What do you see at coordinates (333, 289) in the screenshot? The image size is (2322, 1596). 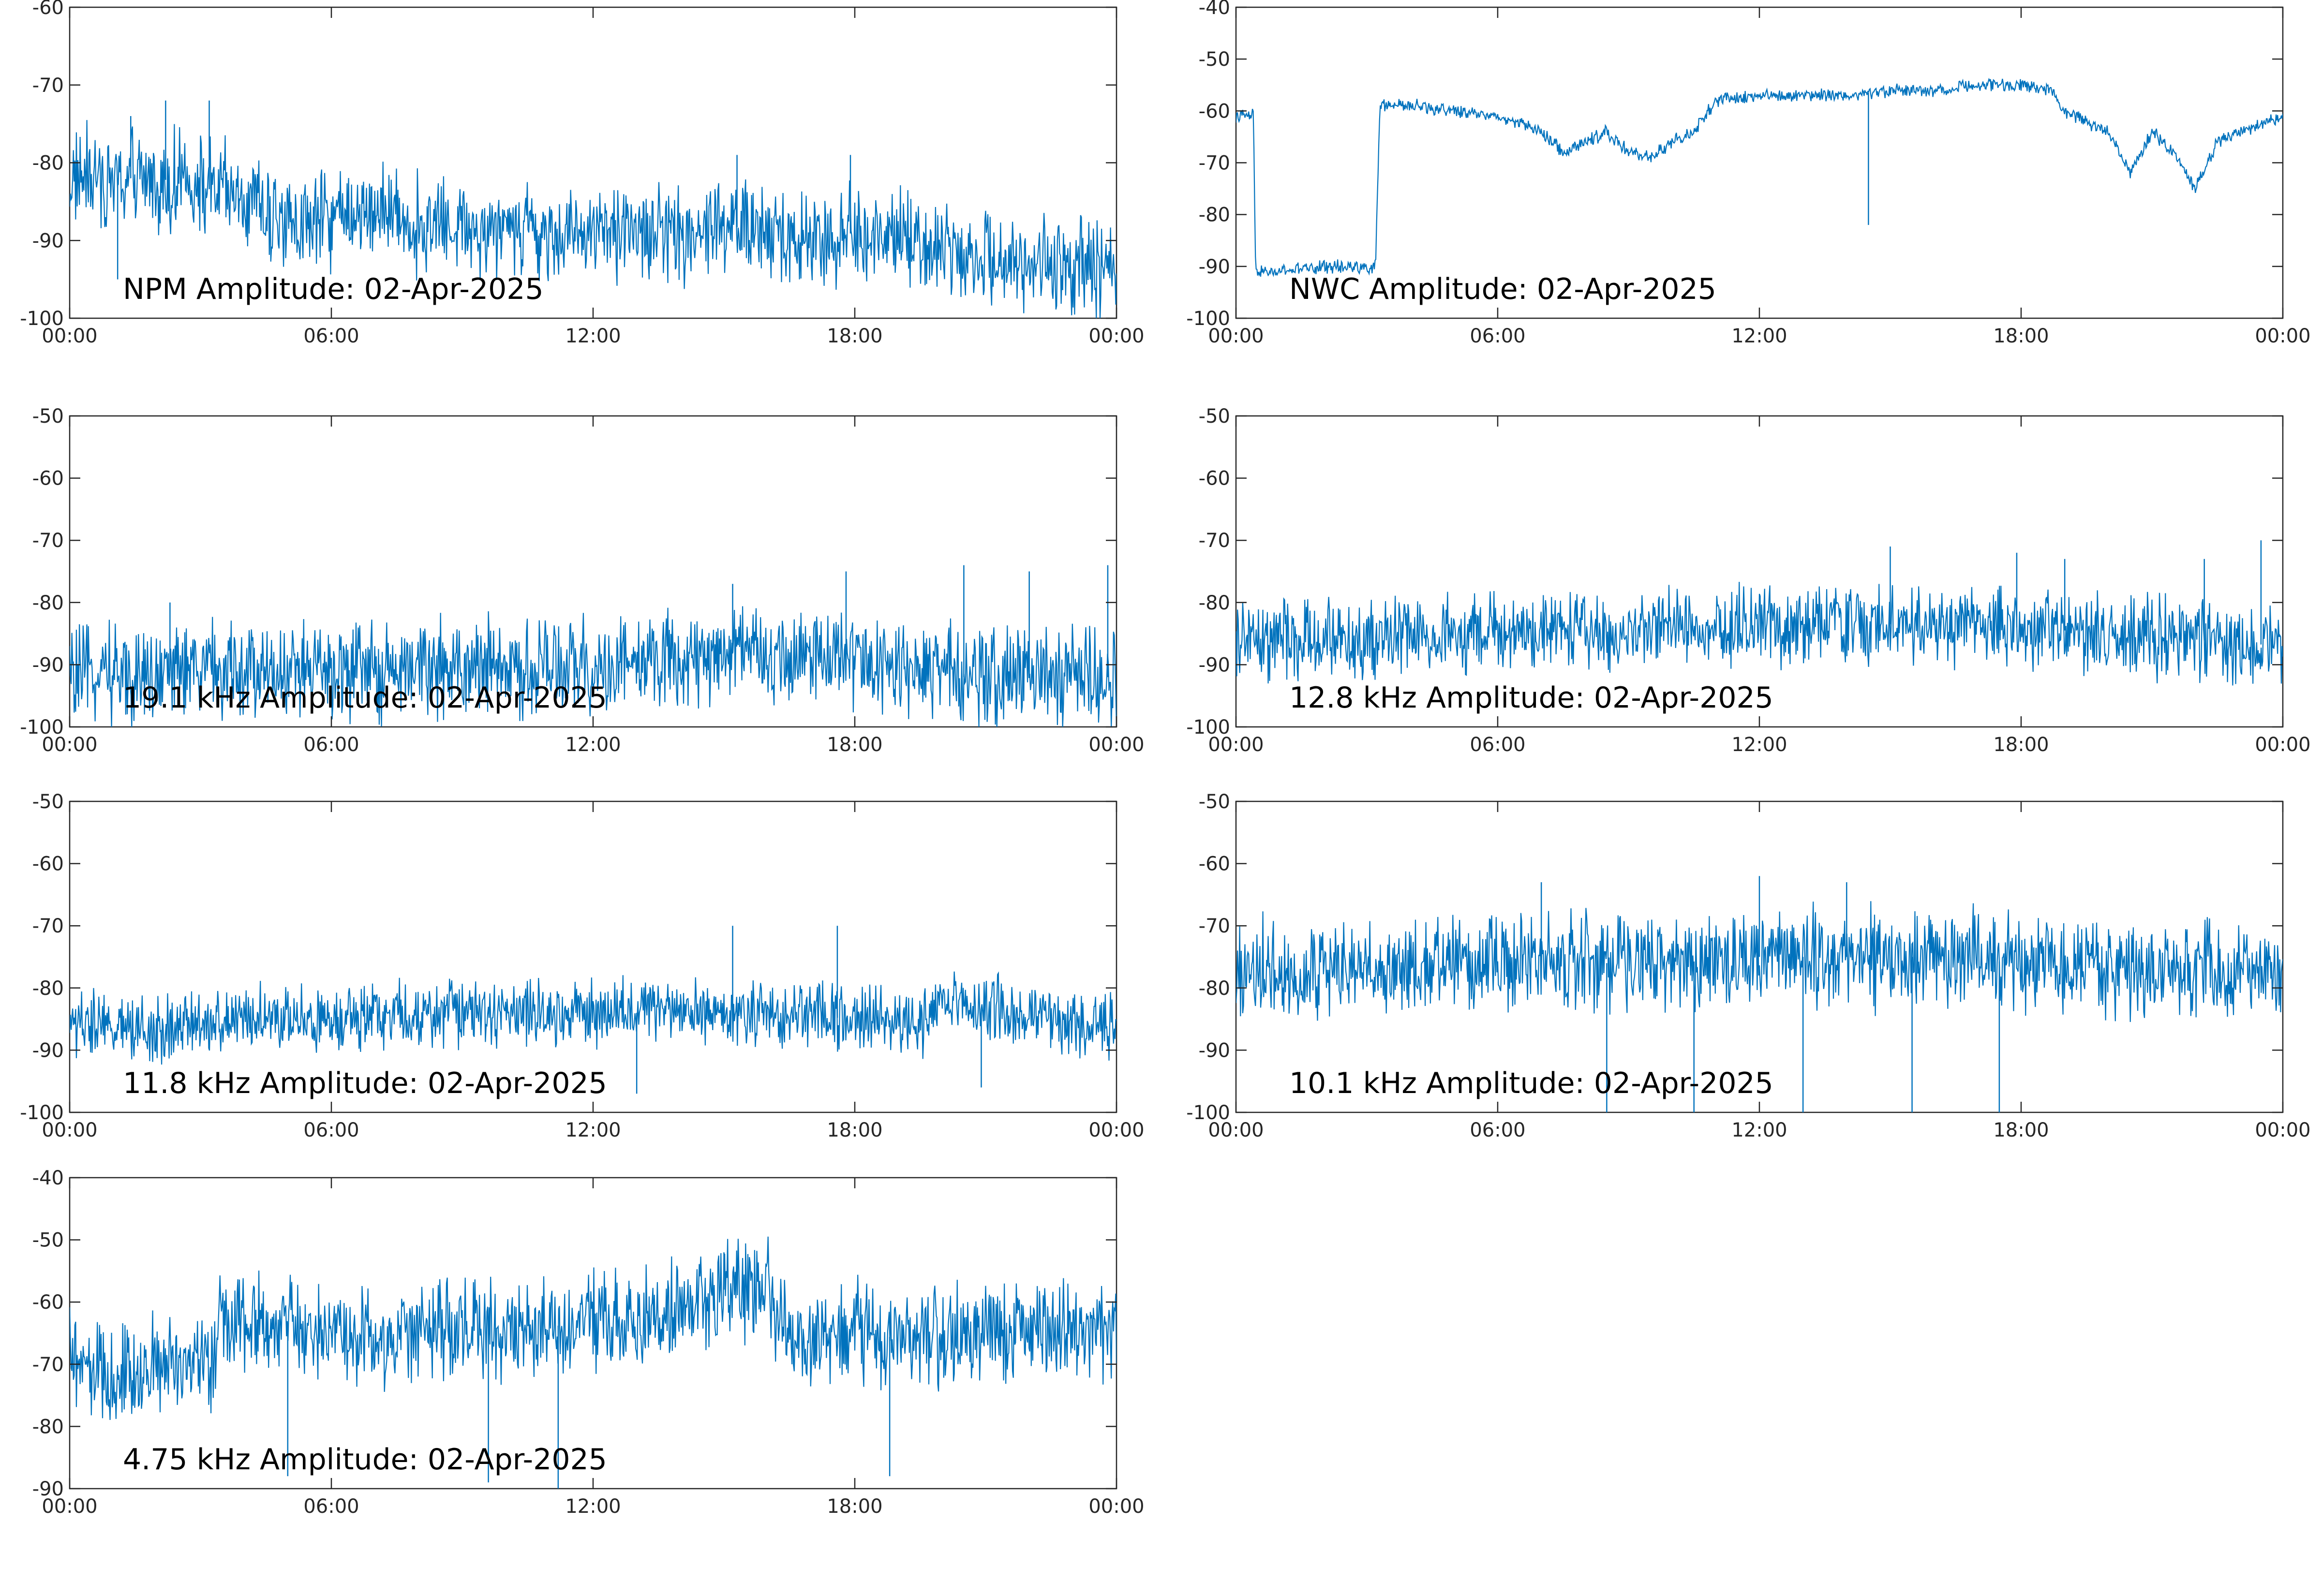 I see `panel-title: NPM Amplitude: 02-Apr-2025` at bounding box center [333, 289].